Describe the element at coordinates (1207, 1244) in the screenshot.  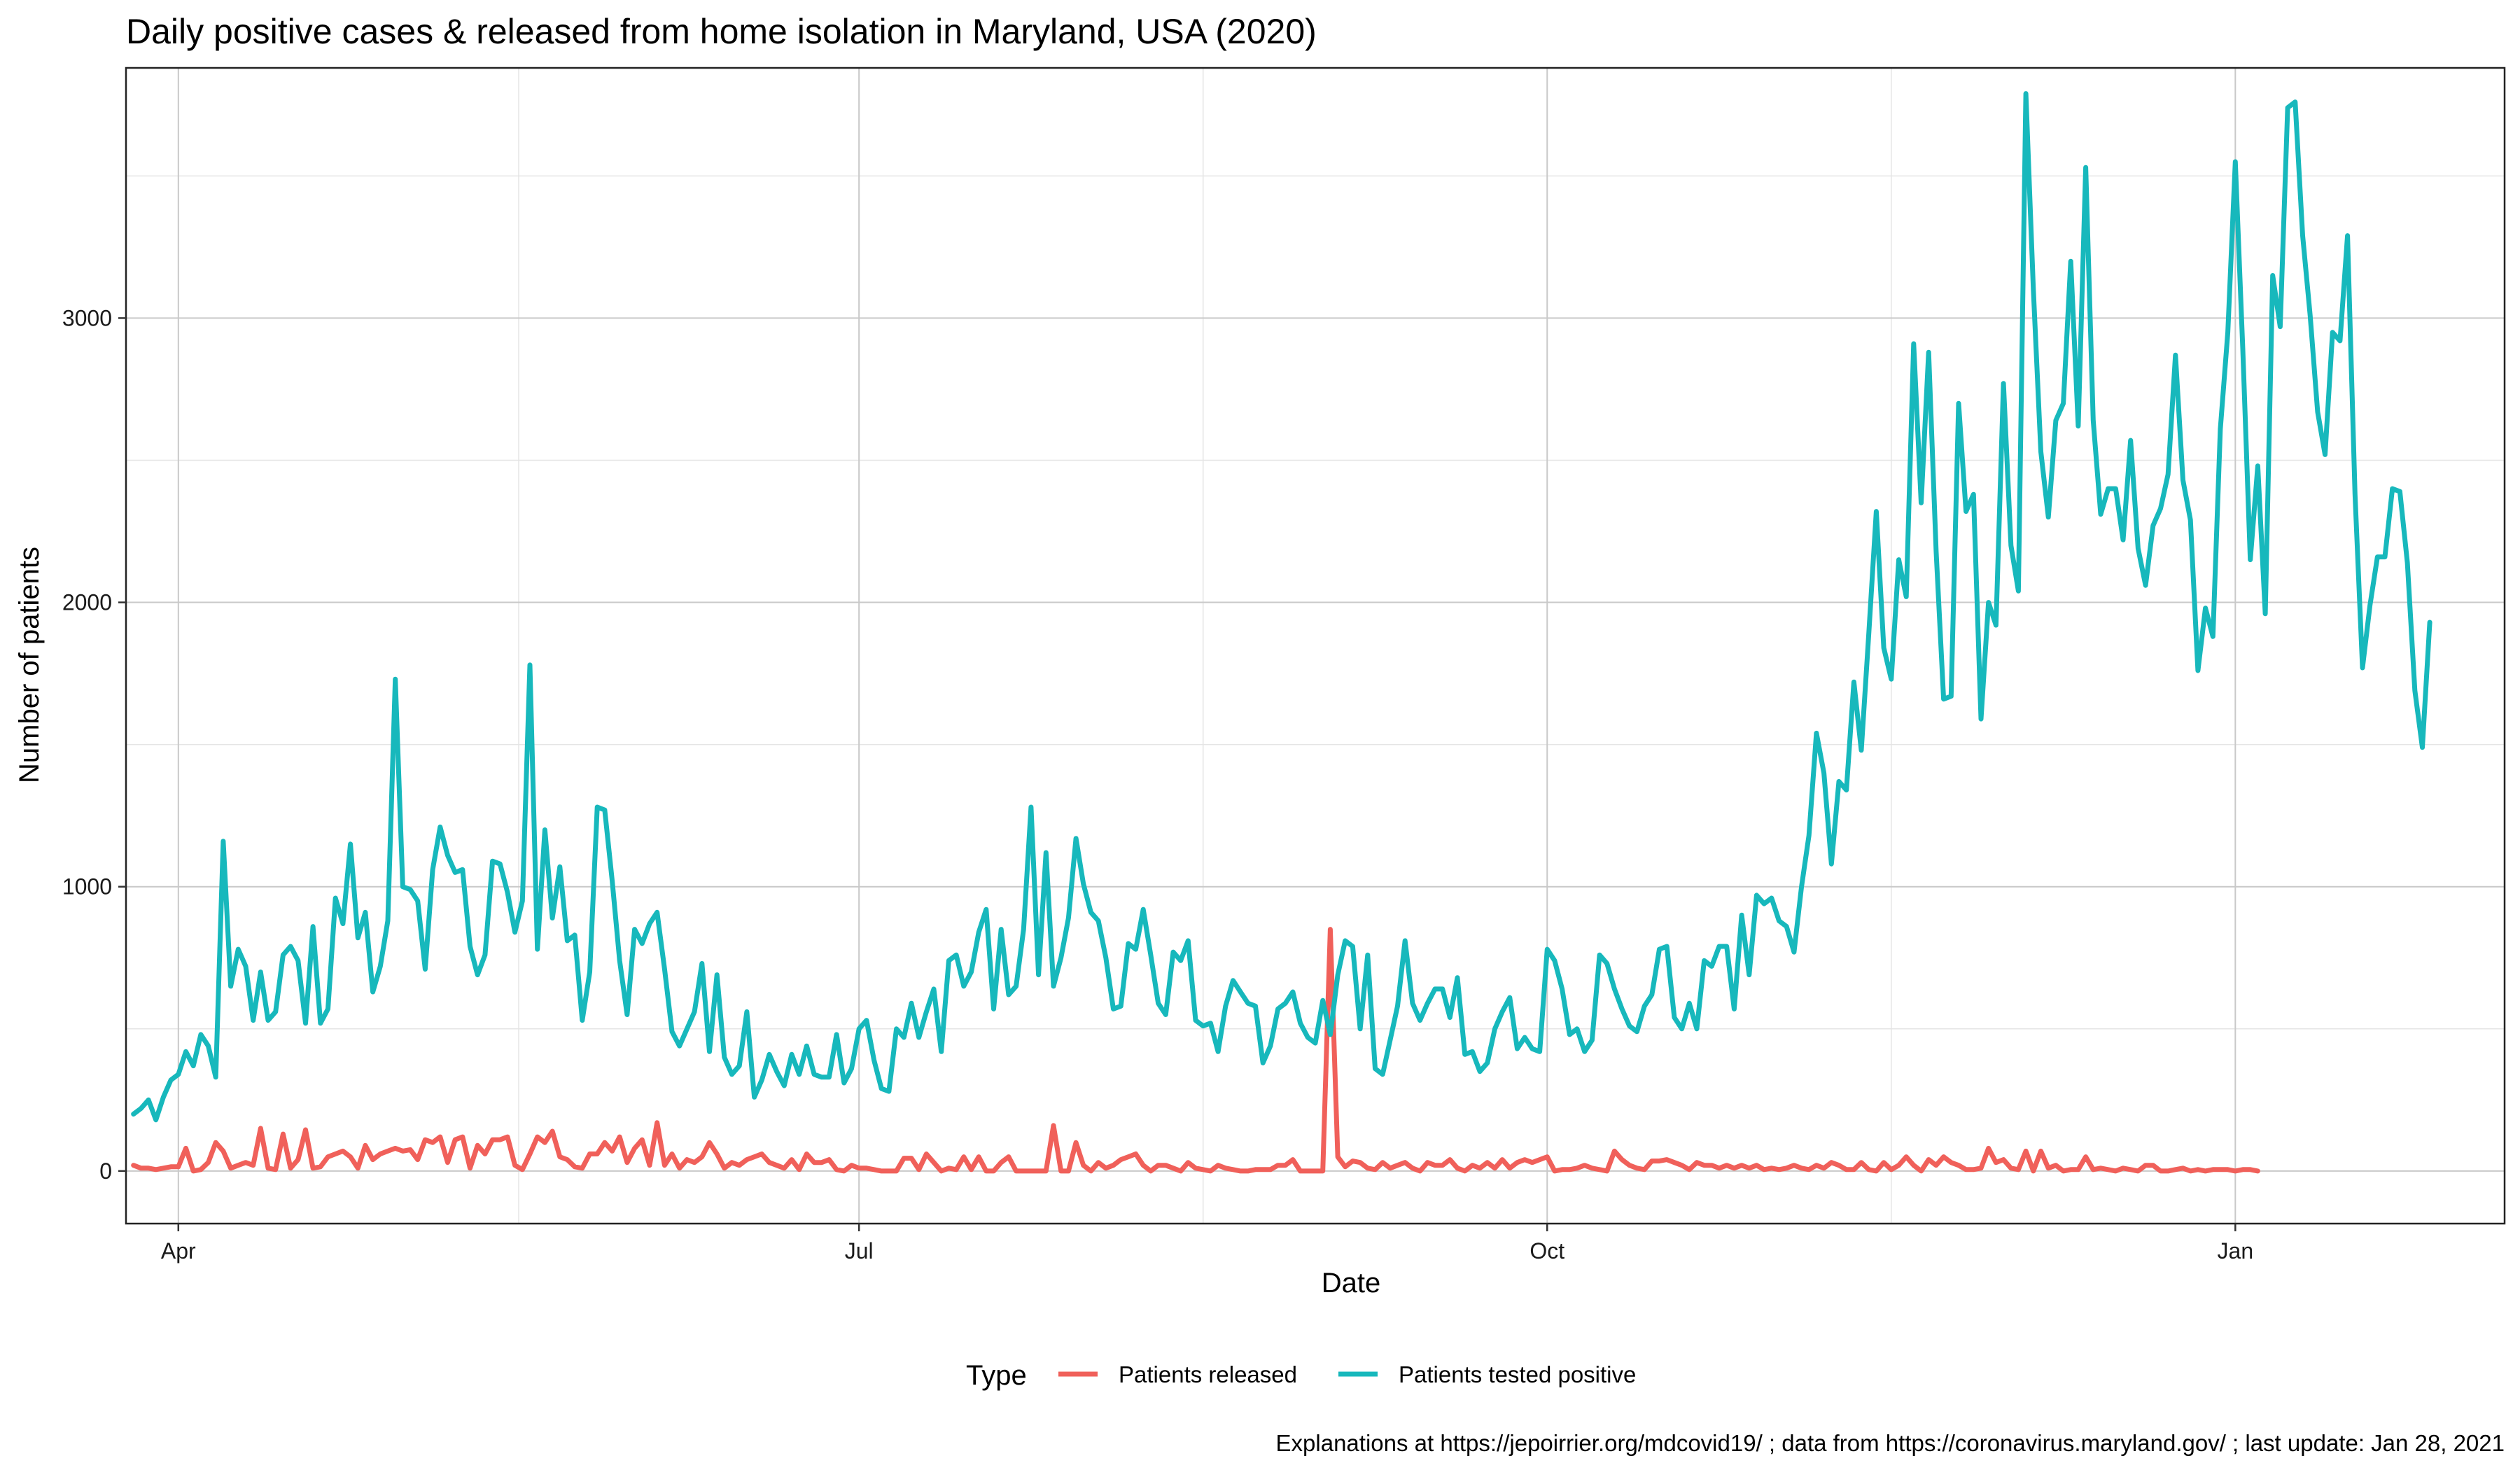
I see `x-axis: Apr Jul Oct Jan` at that location.